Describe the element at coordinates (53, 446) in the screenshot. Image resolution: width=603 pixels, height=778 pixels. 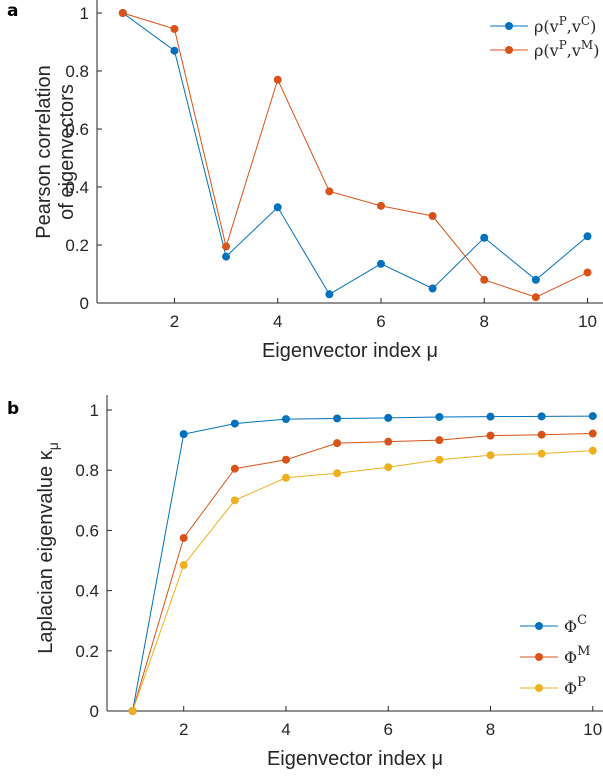
I see `panel-b-y-label-sub: μ` at that location.